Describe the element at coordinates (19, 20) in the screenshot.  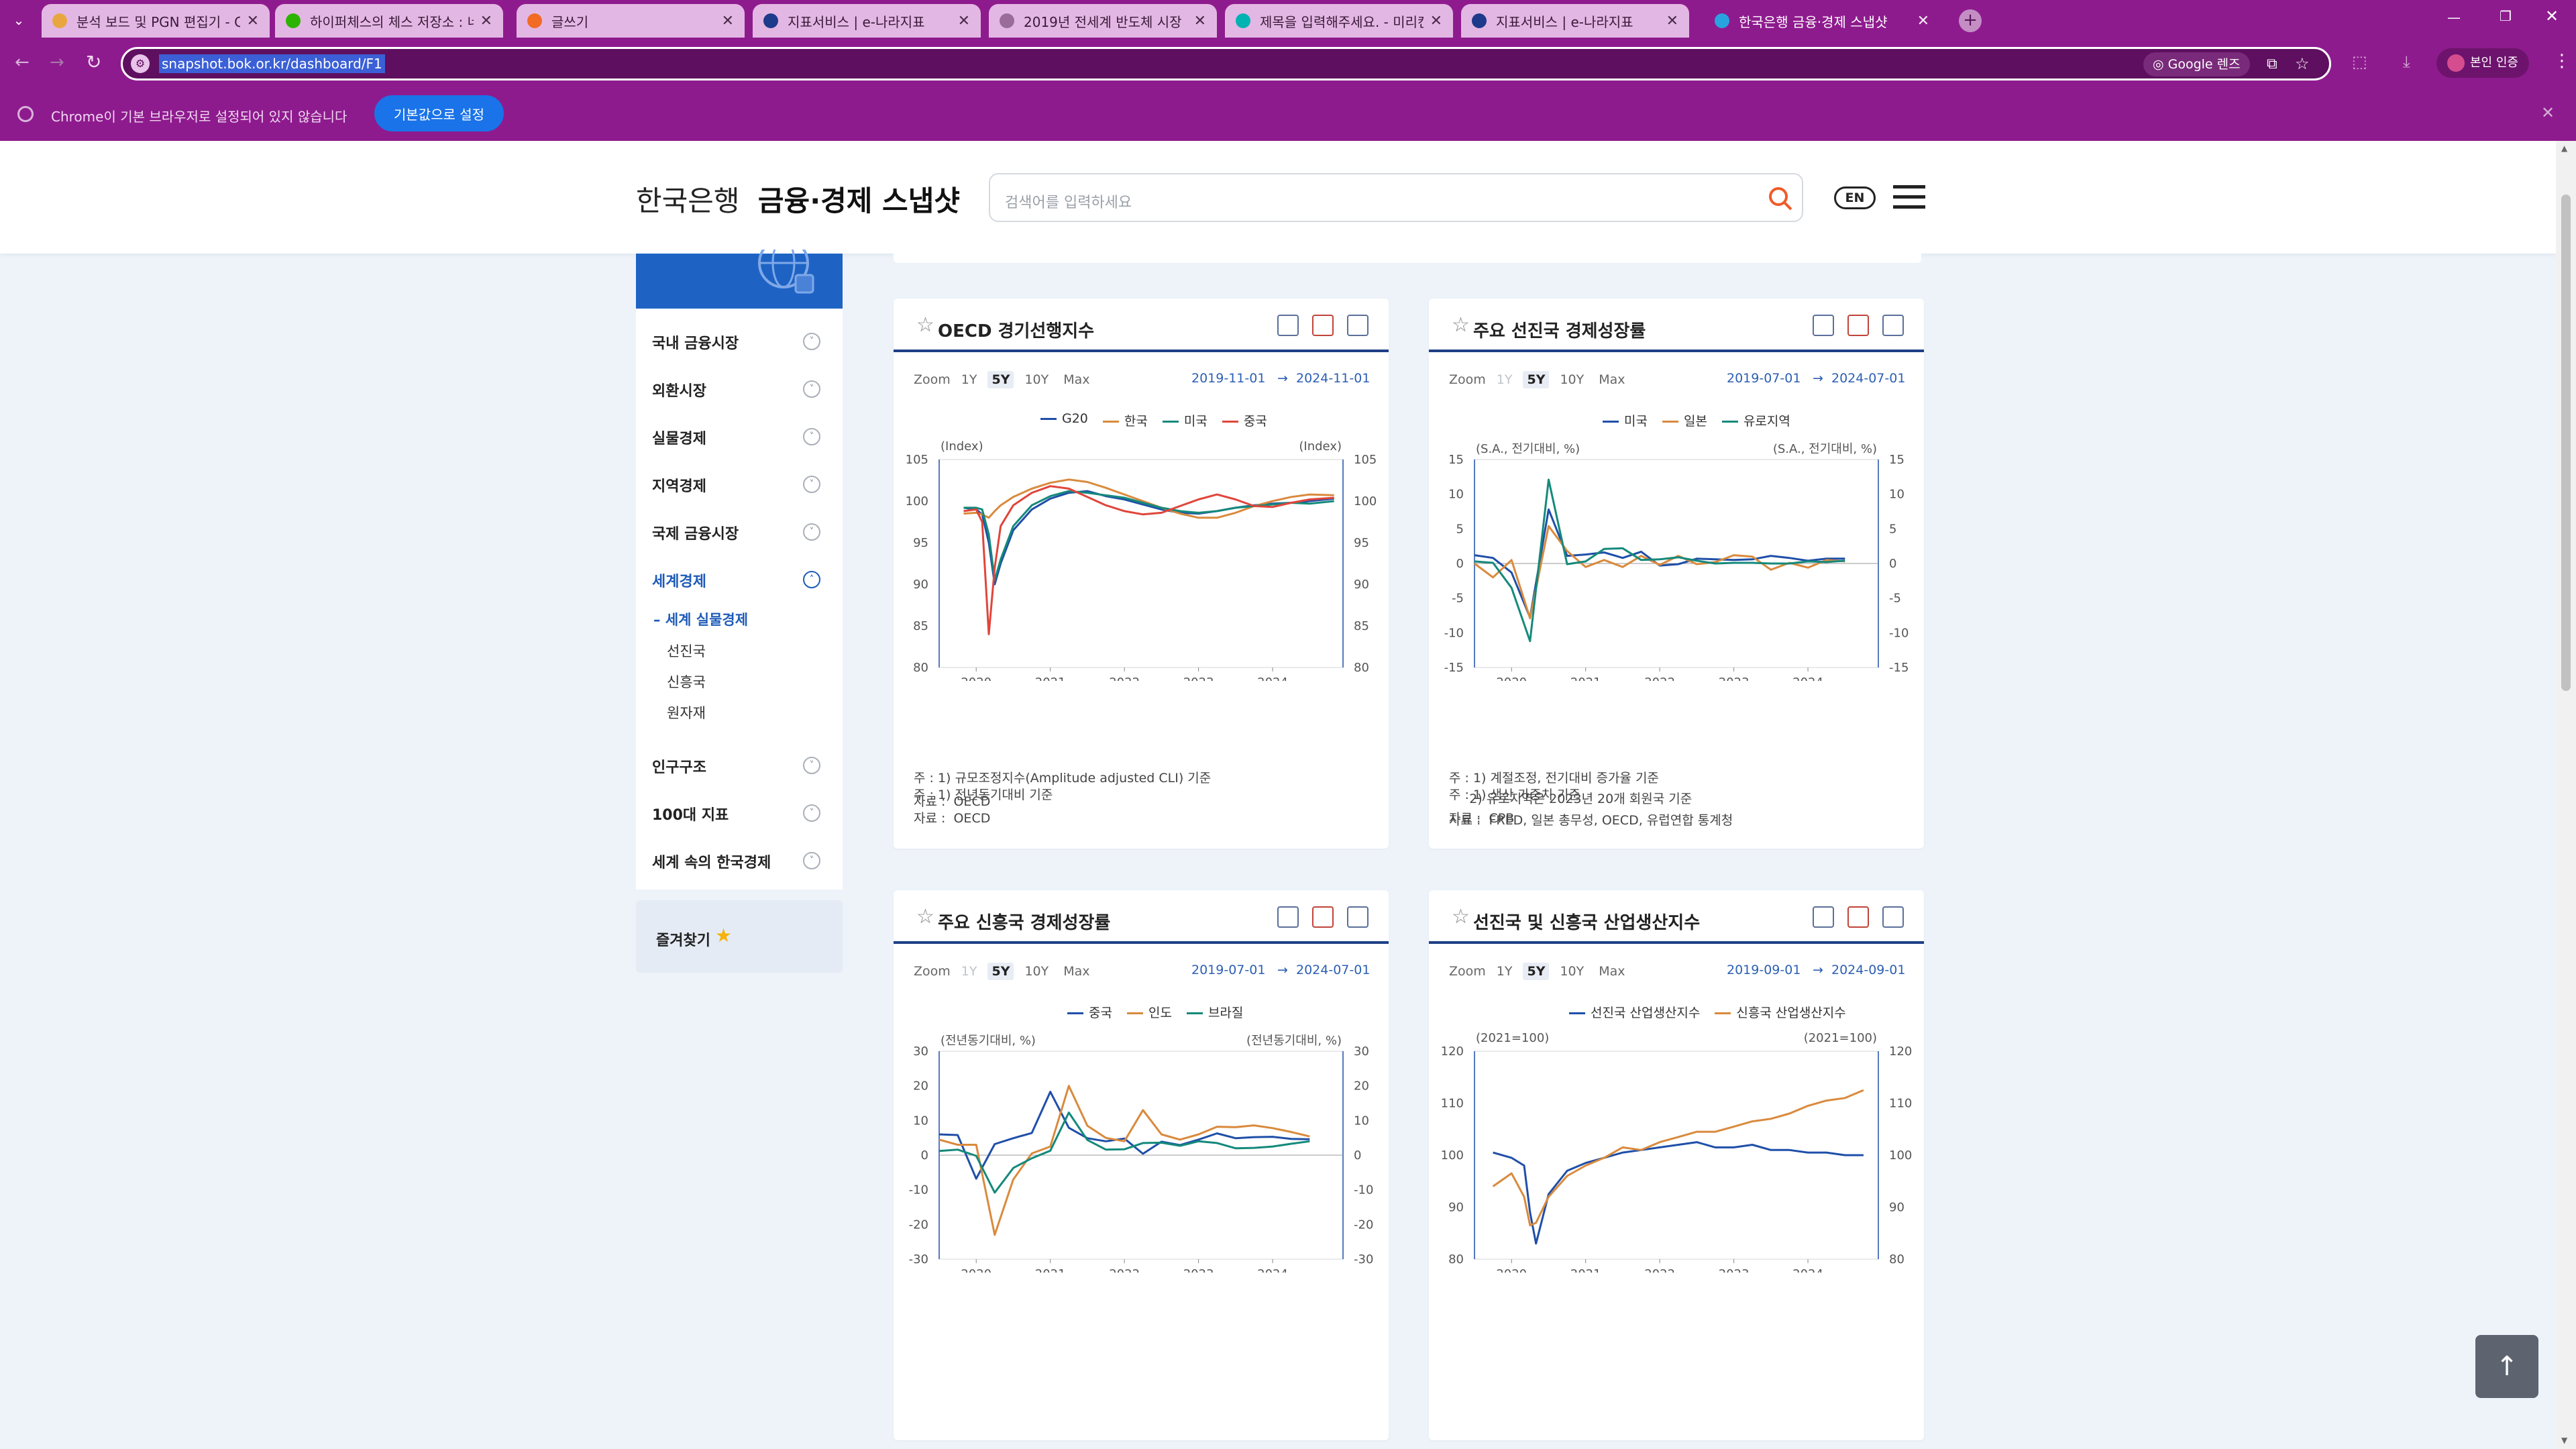
I see `tab-search-icon: ⌄` at that location.